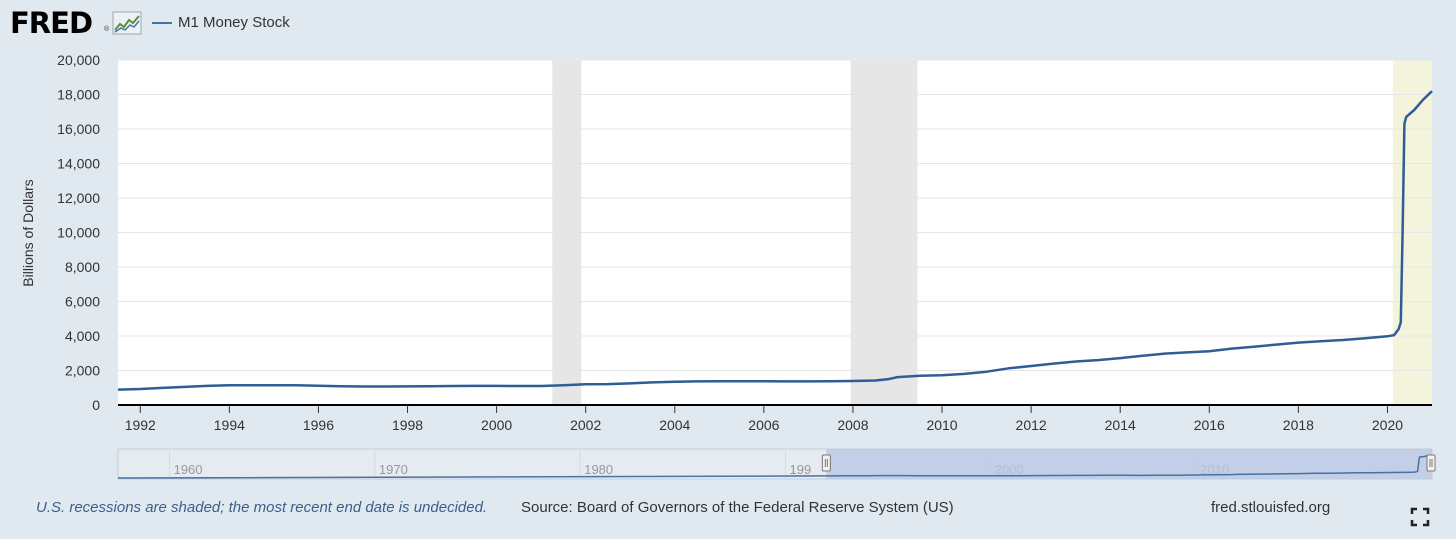 The width and height of the screenshot is (1456, 539). What do you see at coordinates (393, 469) in the screenshot?
I see `navigator-tick-label: 1970` at bounding box center [393, 469].